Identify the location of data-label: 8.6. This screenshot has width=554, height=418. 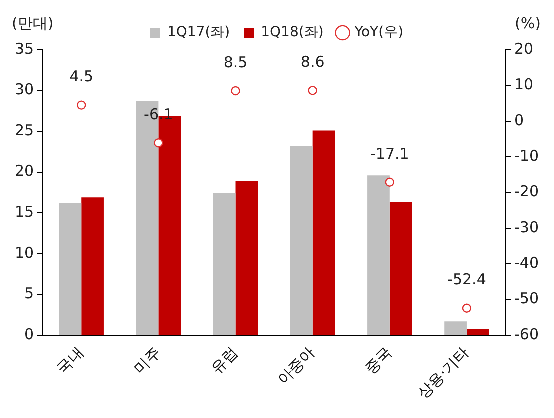
(312, 62).